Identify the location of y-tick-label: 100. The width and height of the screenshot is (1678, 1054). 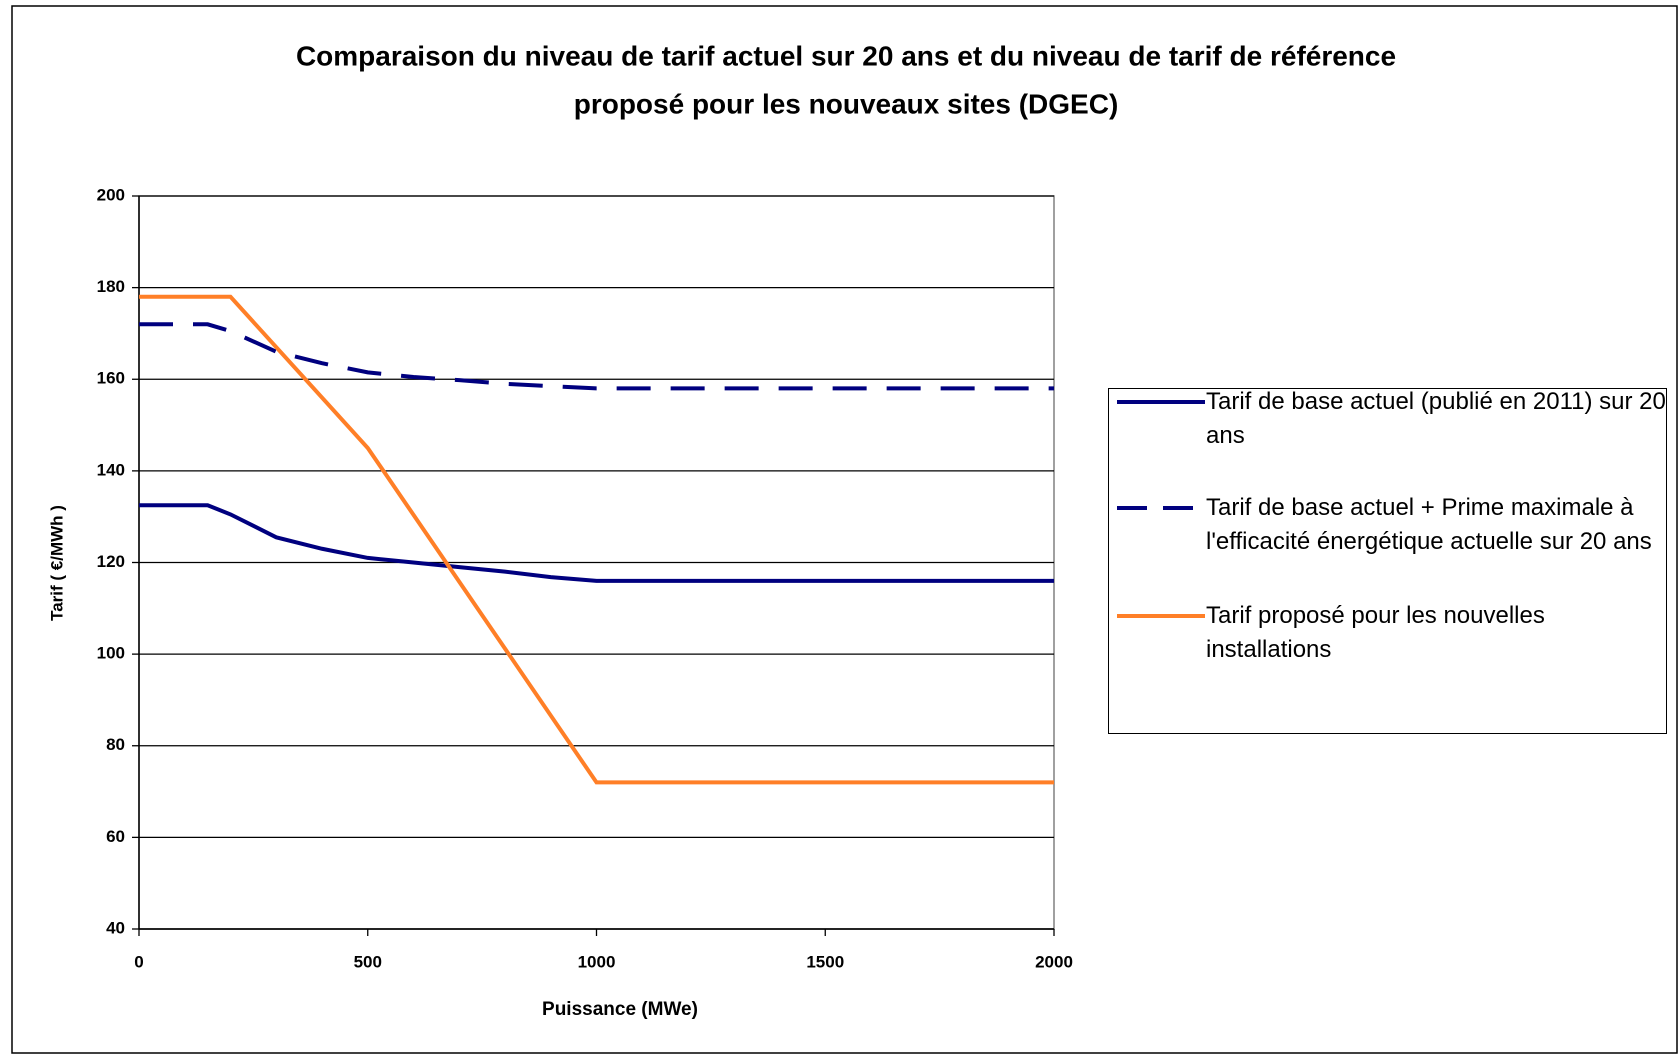
(111, 653).